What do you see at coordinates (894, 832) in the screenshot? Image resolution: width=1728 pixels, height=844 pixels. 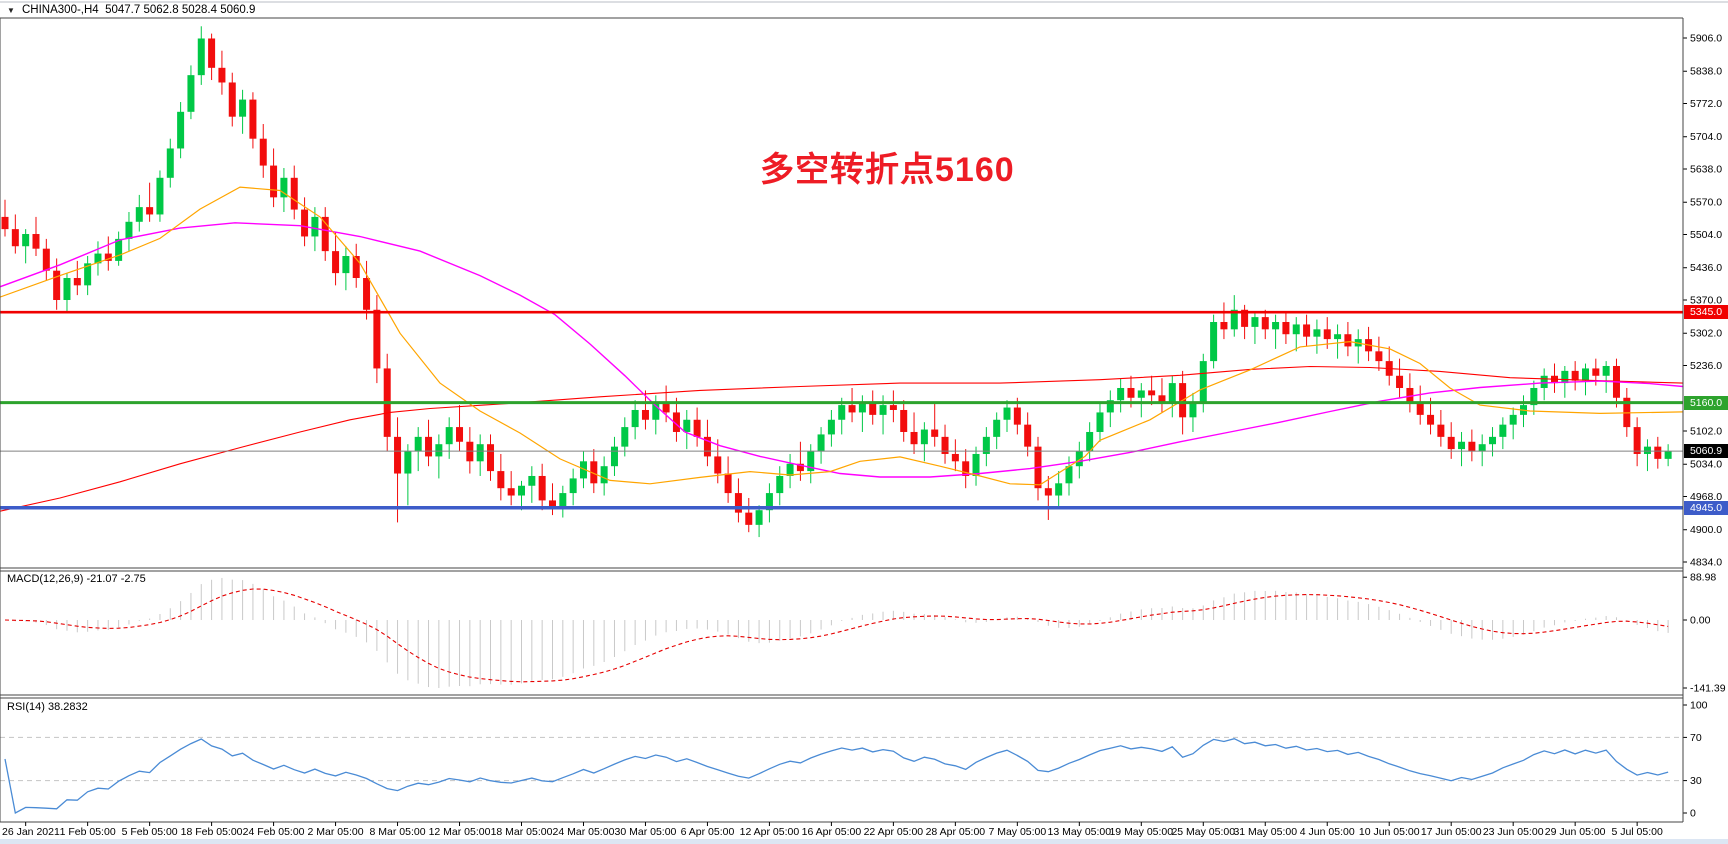 I see `x-axis-label: 22 Apr 05:00` at bounding box center [894, 832].